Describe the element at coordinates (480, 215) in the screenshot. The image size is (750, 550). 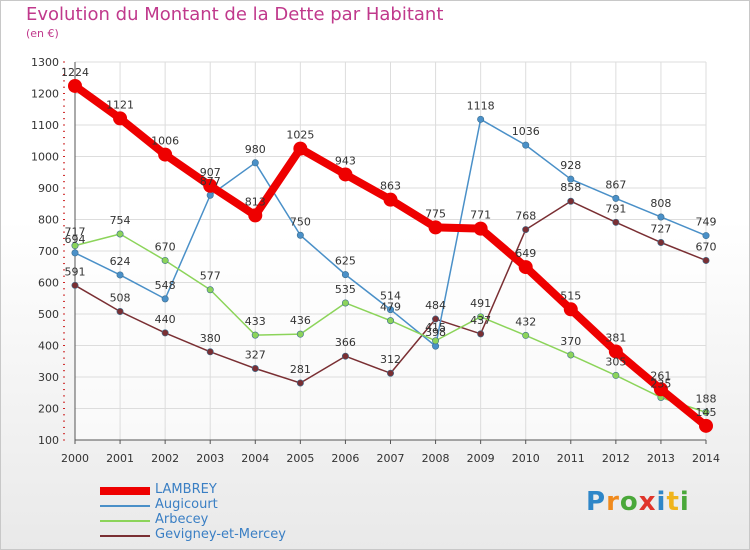
I see `data-label: 771` at that location.